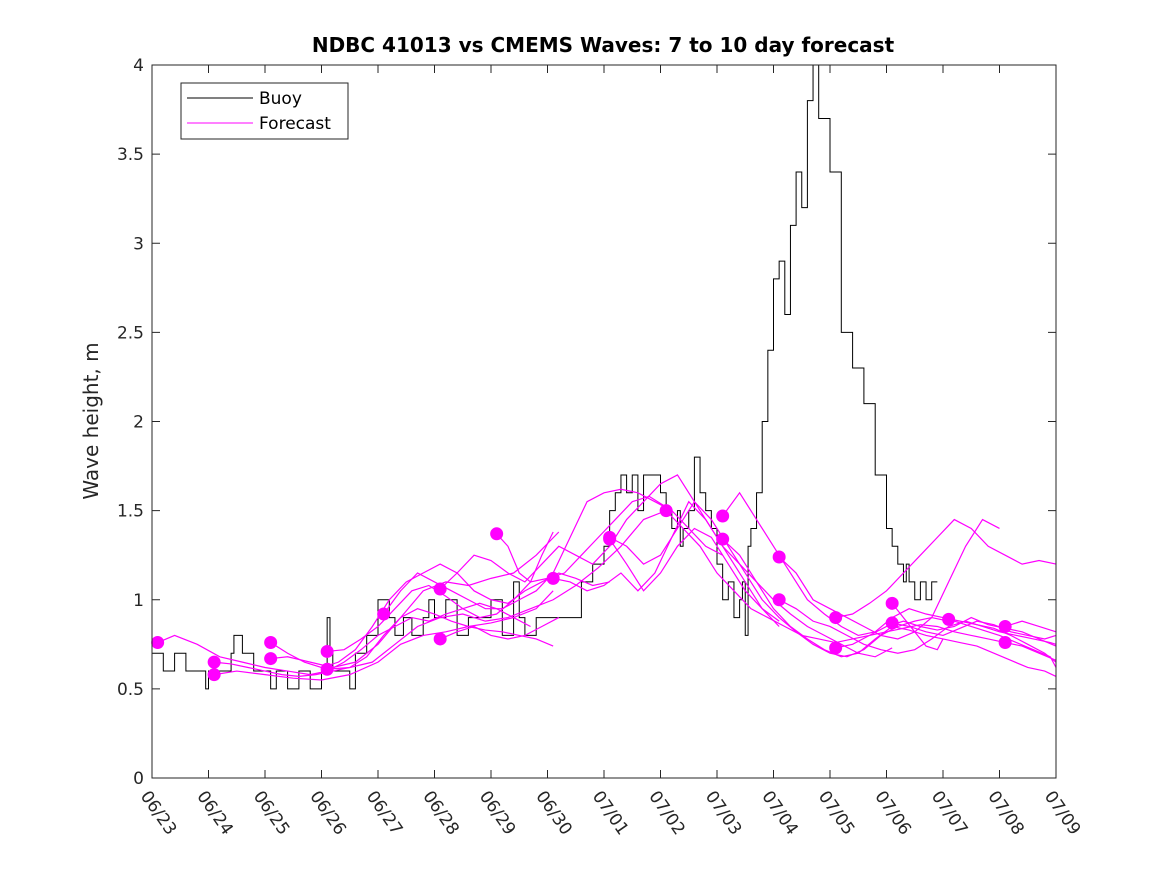 This screenshot has width=1167, height=875. What do you see at coordinates (130, 690) in the screenshot?
I see `y-tick-label: 0.5` at bounding box center [130, 690].